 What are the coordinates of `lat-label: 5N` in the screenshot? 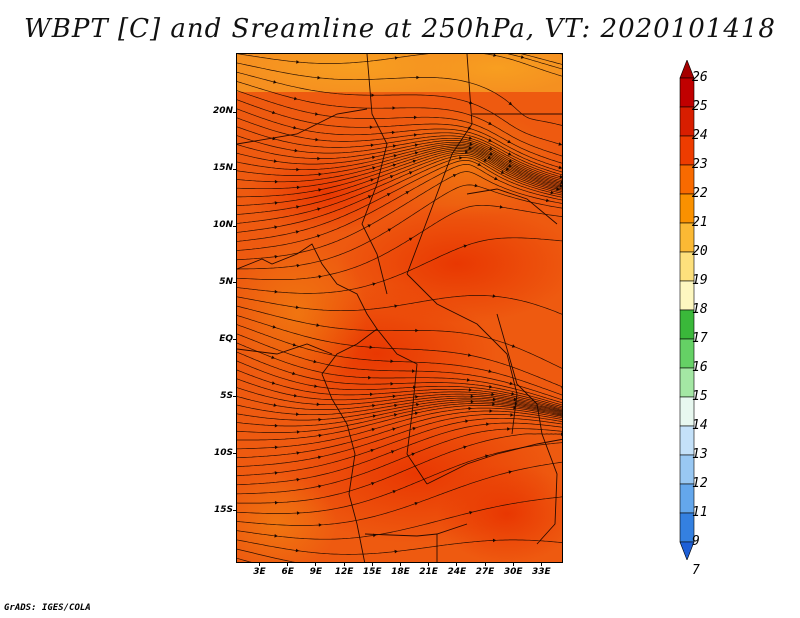 It's located at (226, 281).